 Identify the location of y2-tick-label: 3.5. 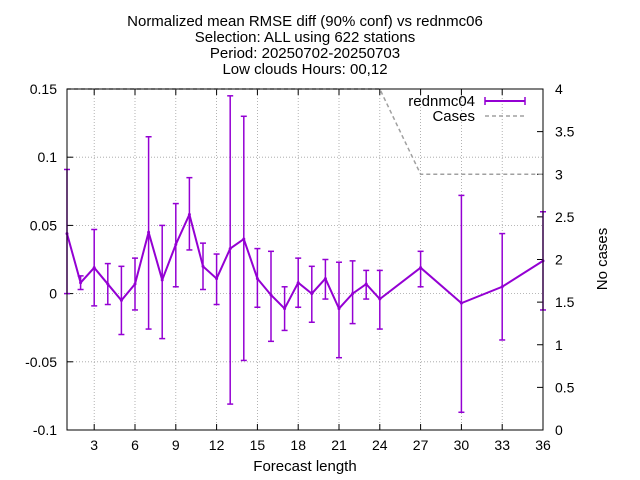
(565, 132).